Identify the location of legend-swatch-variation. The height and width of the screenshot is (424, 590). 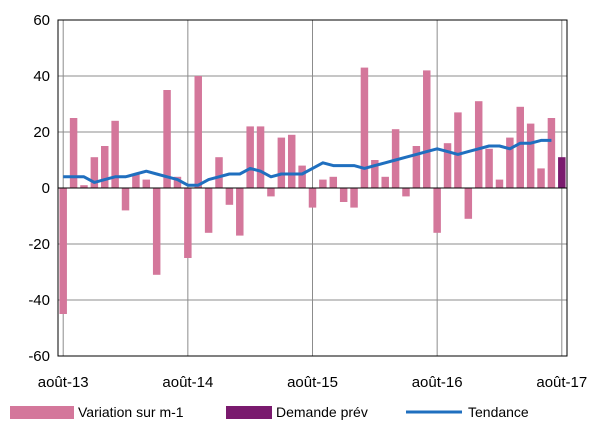
(42, 412).